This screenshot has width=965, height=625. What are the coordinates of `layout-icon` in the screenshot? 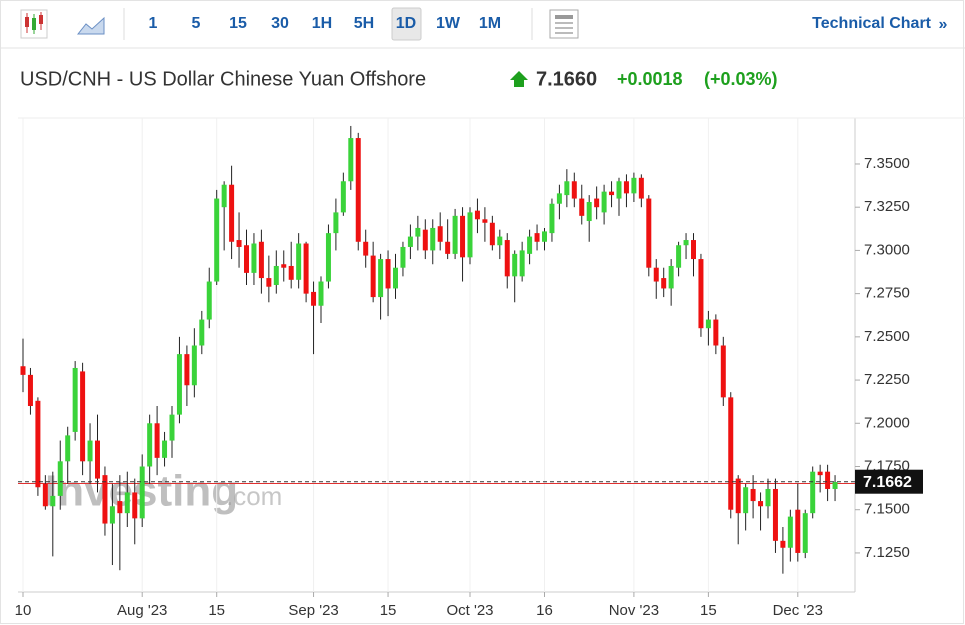 It's located at (564, 24).